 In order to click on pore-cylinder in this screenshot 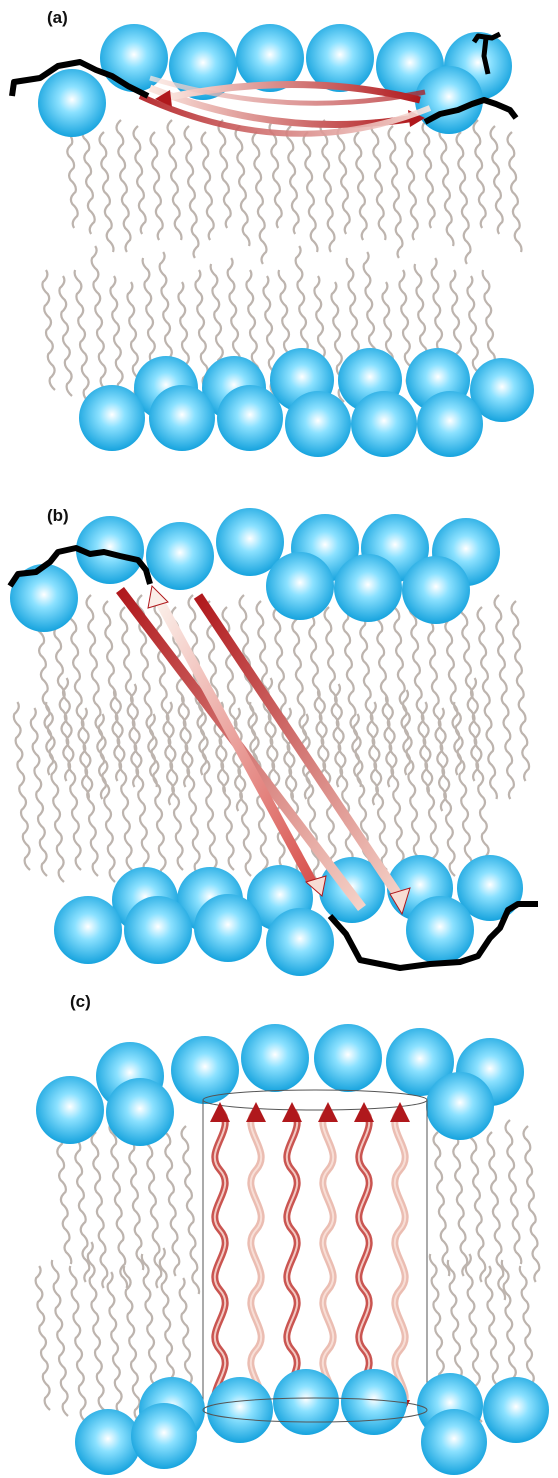, I will do `click(315, 1249)`.